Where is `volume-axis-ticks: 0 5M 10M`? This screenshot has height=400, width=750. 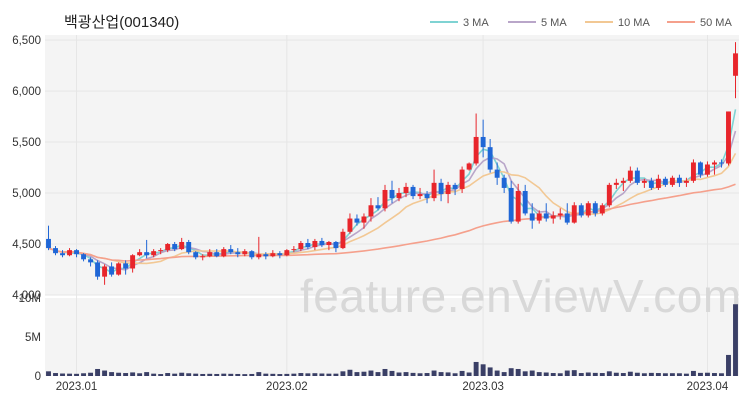
volume-axis-ticks: 0 5M 10M is located at coordinates (30, 338).